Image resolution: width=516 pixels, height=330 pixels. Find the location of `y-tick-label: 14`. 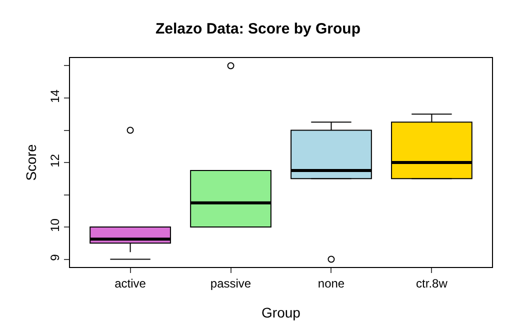

y-tick-label: 14 is located at coordinates (55, 96).